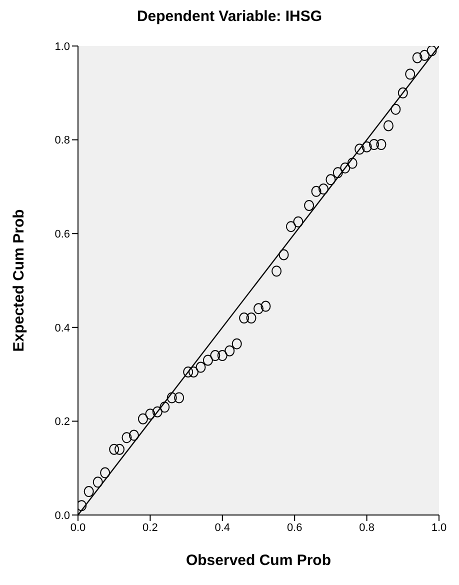  I want to click on y-tick-label: 0.8, so click(62, 140).